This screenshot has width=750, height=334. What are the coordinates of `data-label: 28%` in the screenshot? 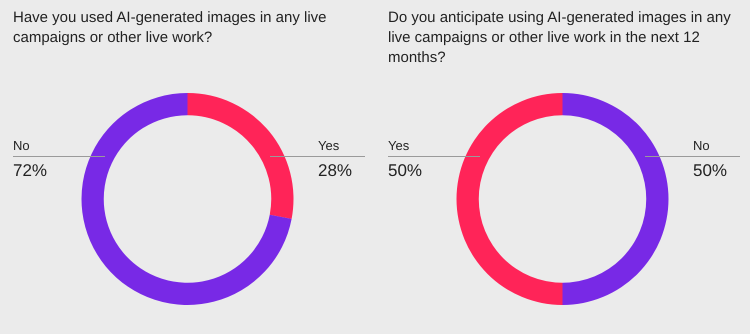 It's located at (335, 170).